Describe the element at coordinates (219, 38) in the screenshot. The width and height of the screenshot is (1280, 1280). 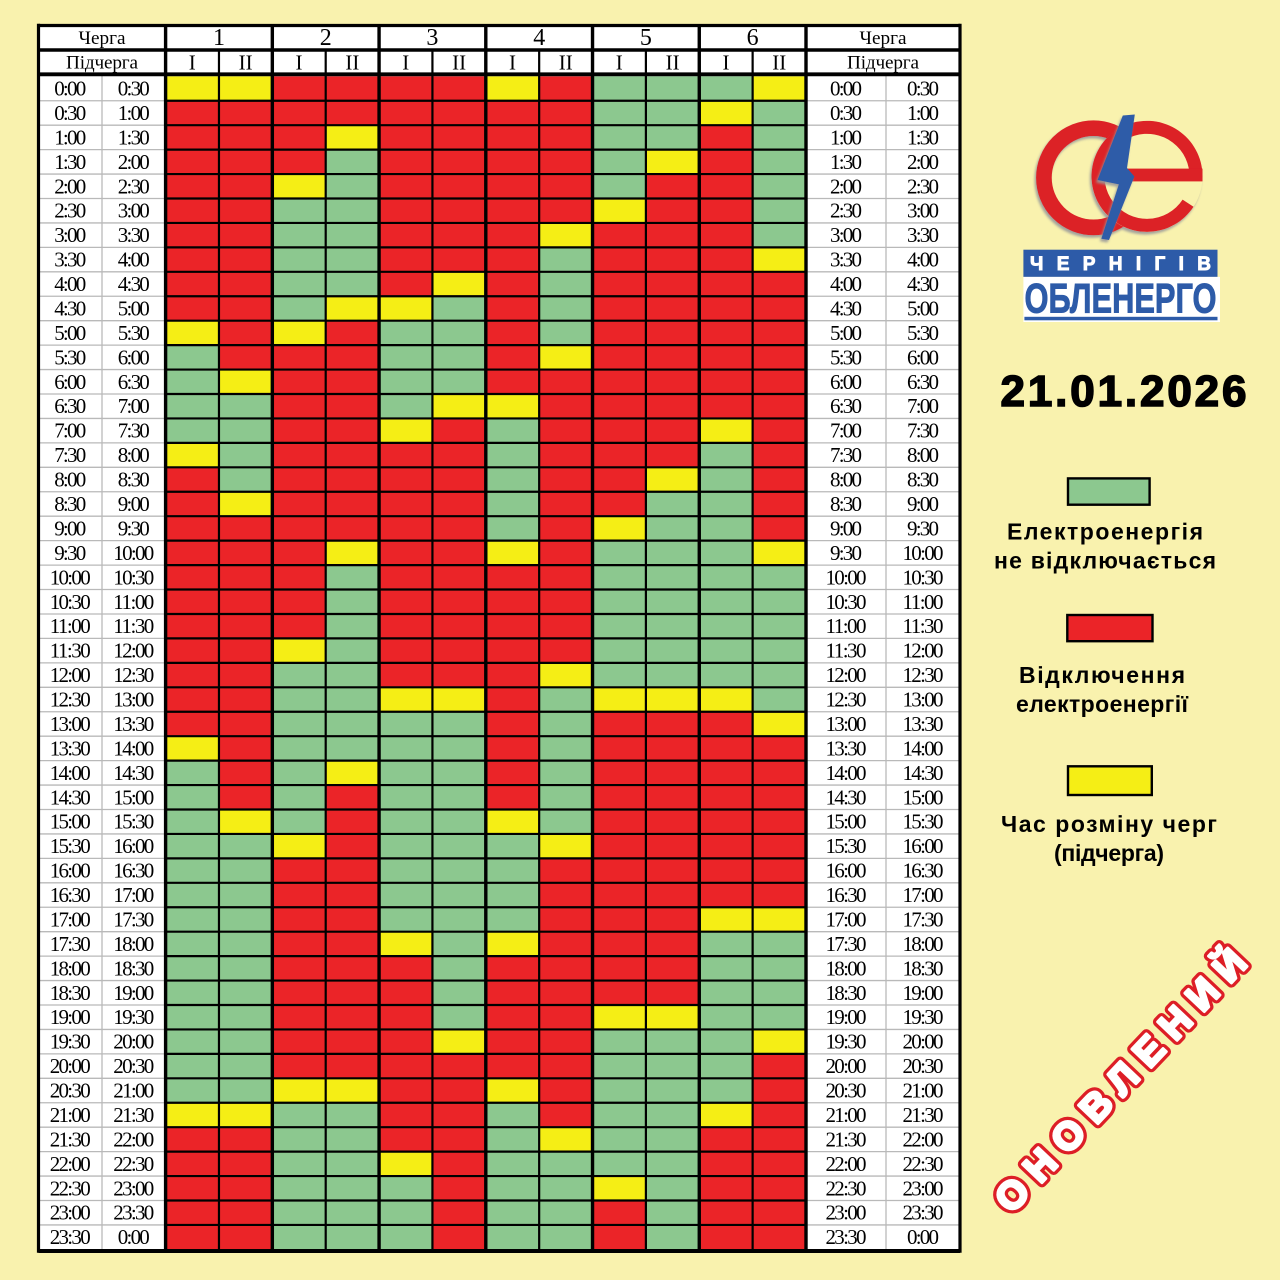
I see `svg-text: 1` at that location.